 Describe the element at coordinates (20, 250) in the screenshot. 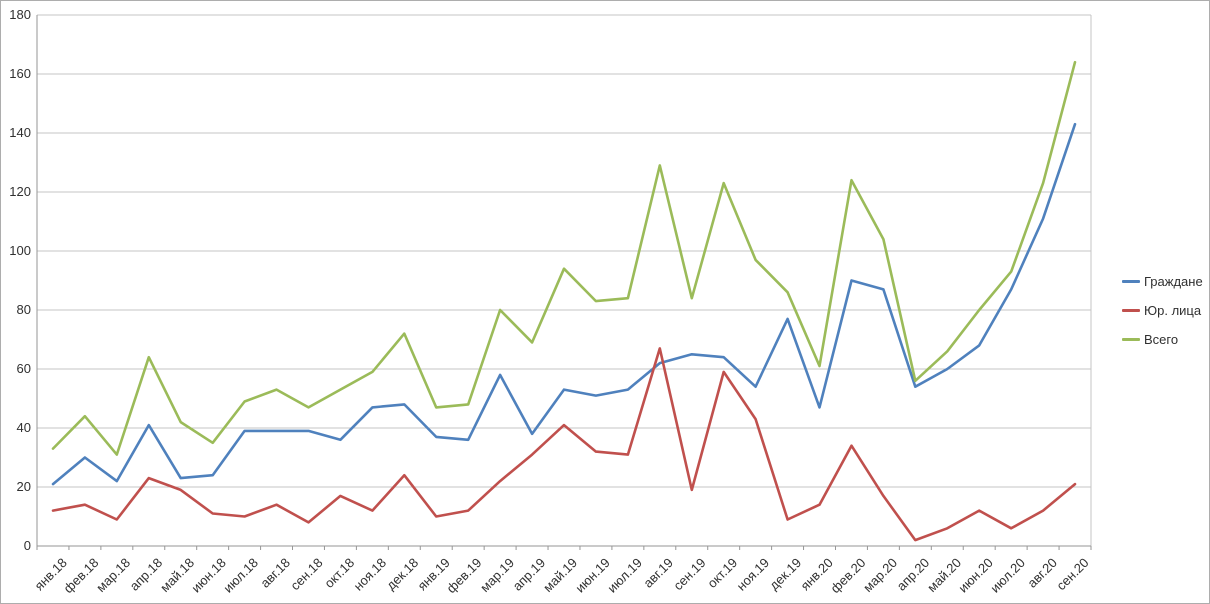

I see `y-axis-tick-label: 100` at that location.